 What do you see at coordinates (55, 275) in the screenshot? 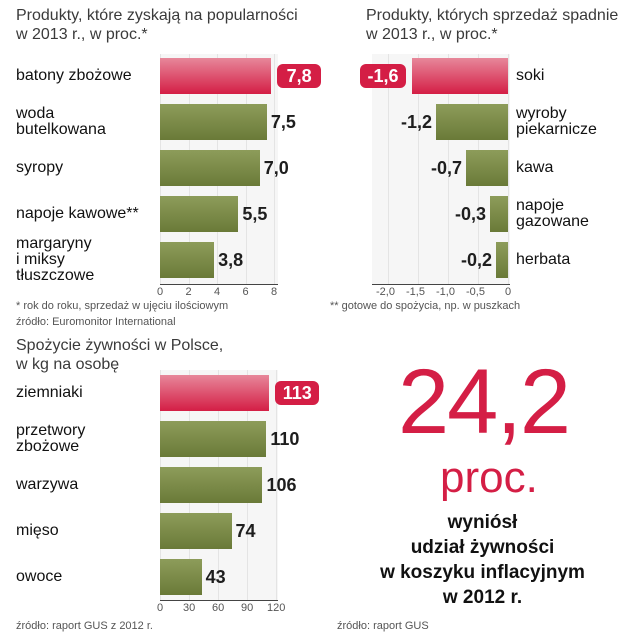
I see `chart1-category-line: tłuszczowe` at bounding box center [55, 275].